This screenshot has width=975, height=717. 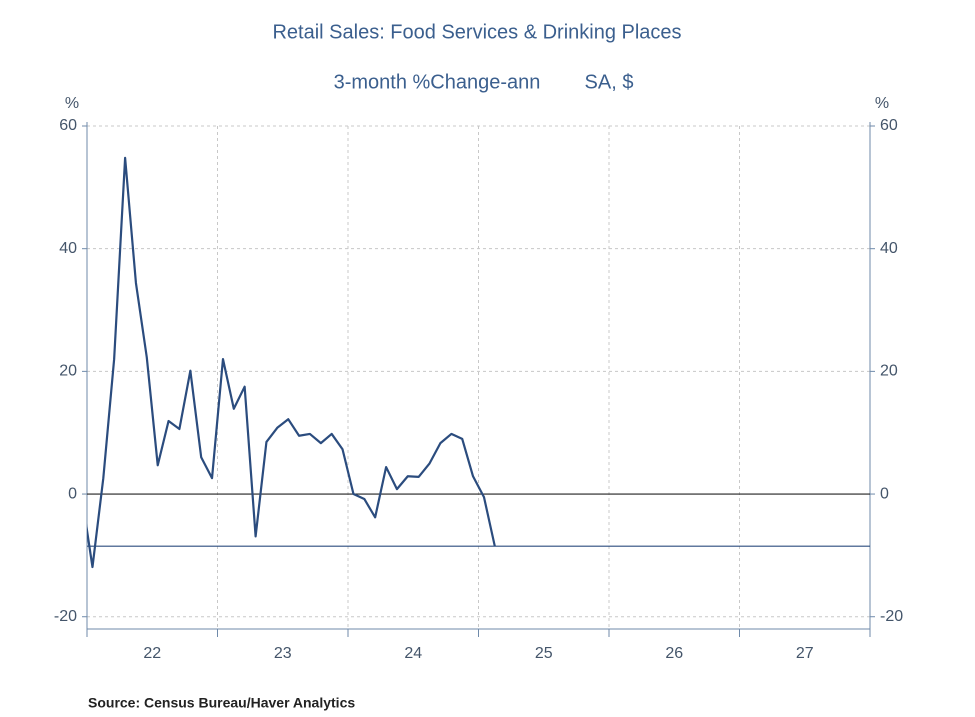 I want to click on y-tick-label: -20, so click(x=65, y=616).